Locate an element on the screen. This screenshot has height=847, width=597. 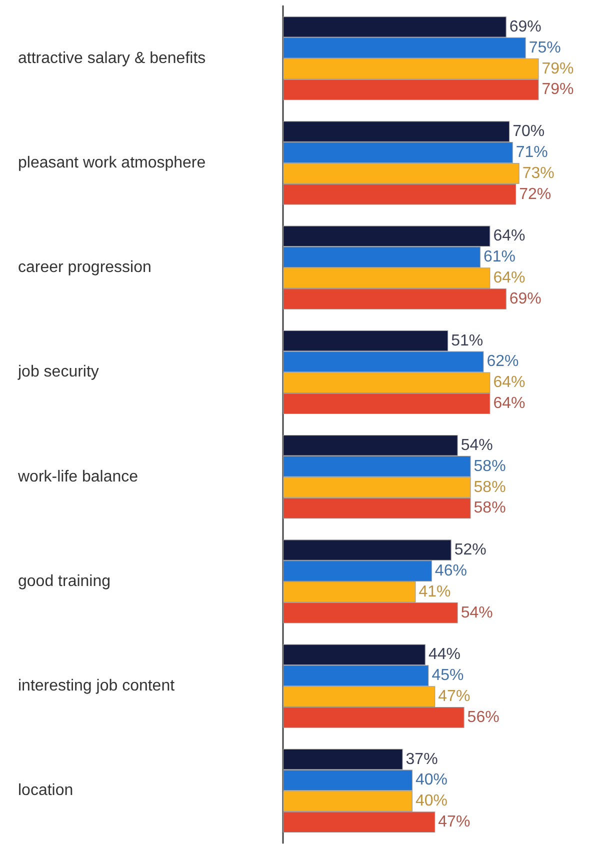
data-label: 46% is located at coordinates (450, 571).